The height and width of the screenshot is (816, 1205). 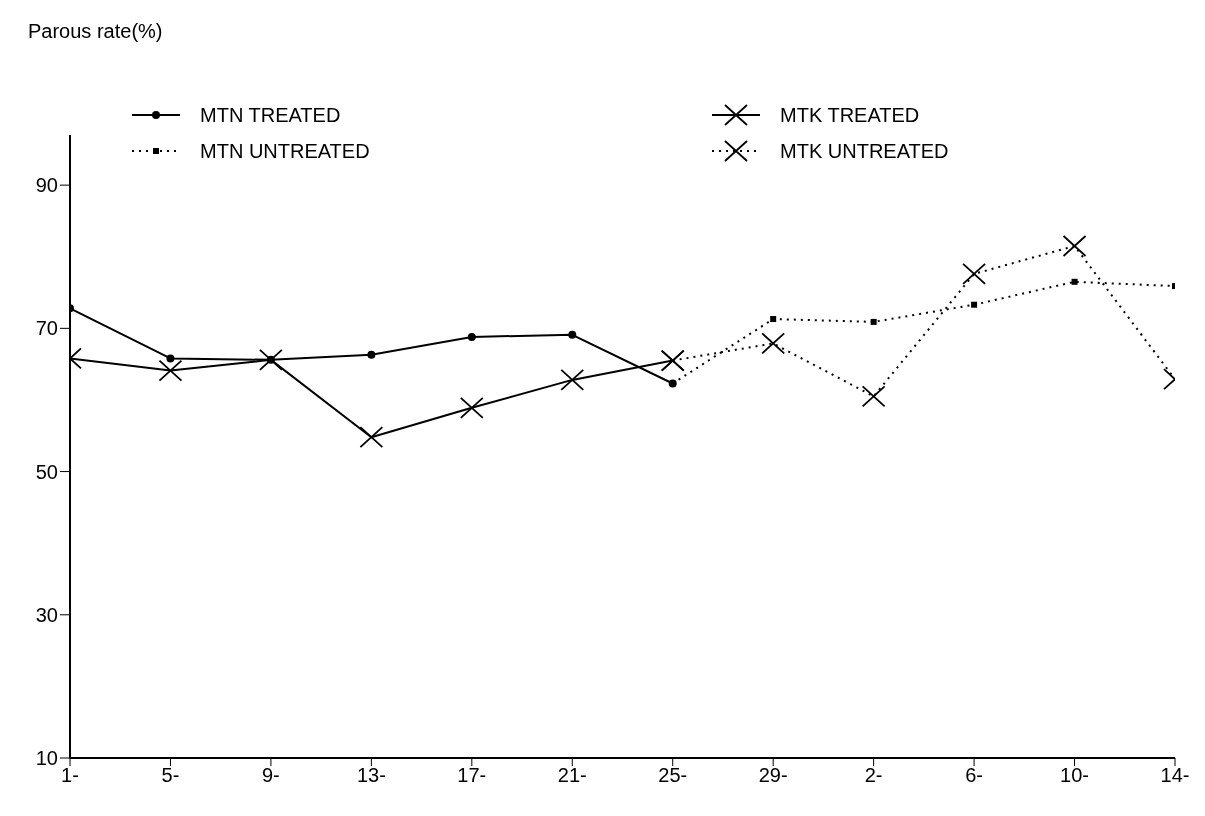 I want to click on y-tick-label: 90, so click(x=46, y=185).